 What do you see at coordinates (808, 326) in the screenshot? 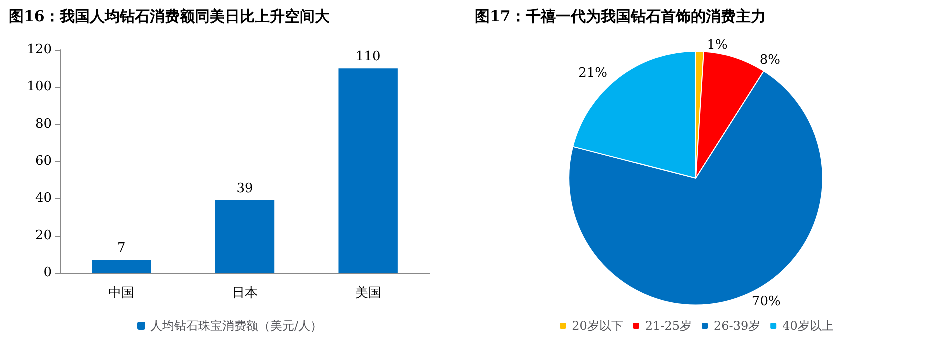
I see `legend-label: 40岁以上` at bounding box center [808, 326].